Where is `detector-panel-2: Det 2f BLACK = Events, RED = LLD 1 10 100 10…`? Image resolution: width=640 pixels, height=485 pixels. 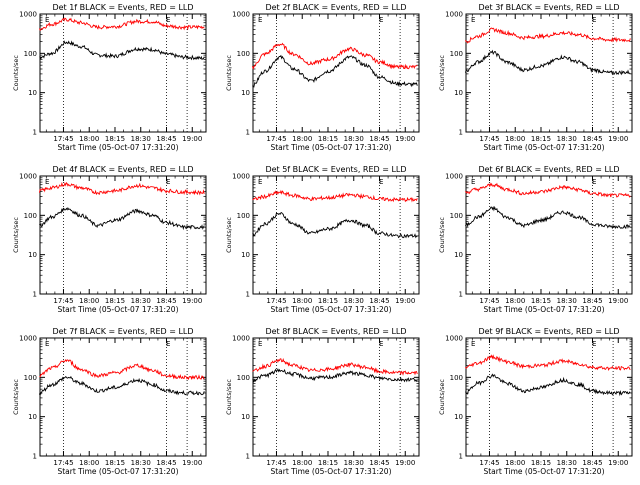 detector-panel-2: Det 2f BLACK = Events, RED = LLD 1 10 100 10… is located at coordinates (322, 77).